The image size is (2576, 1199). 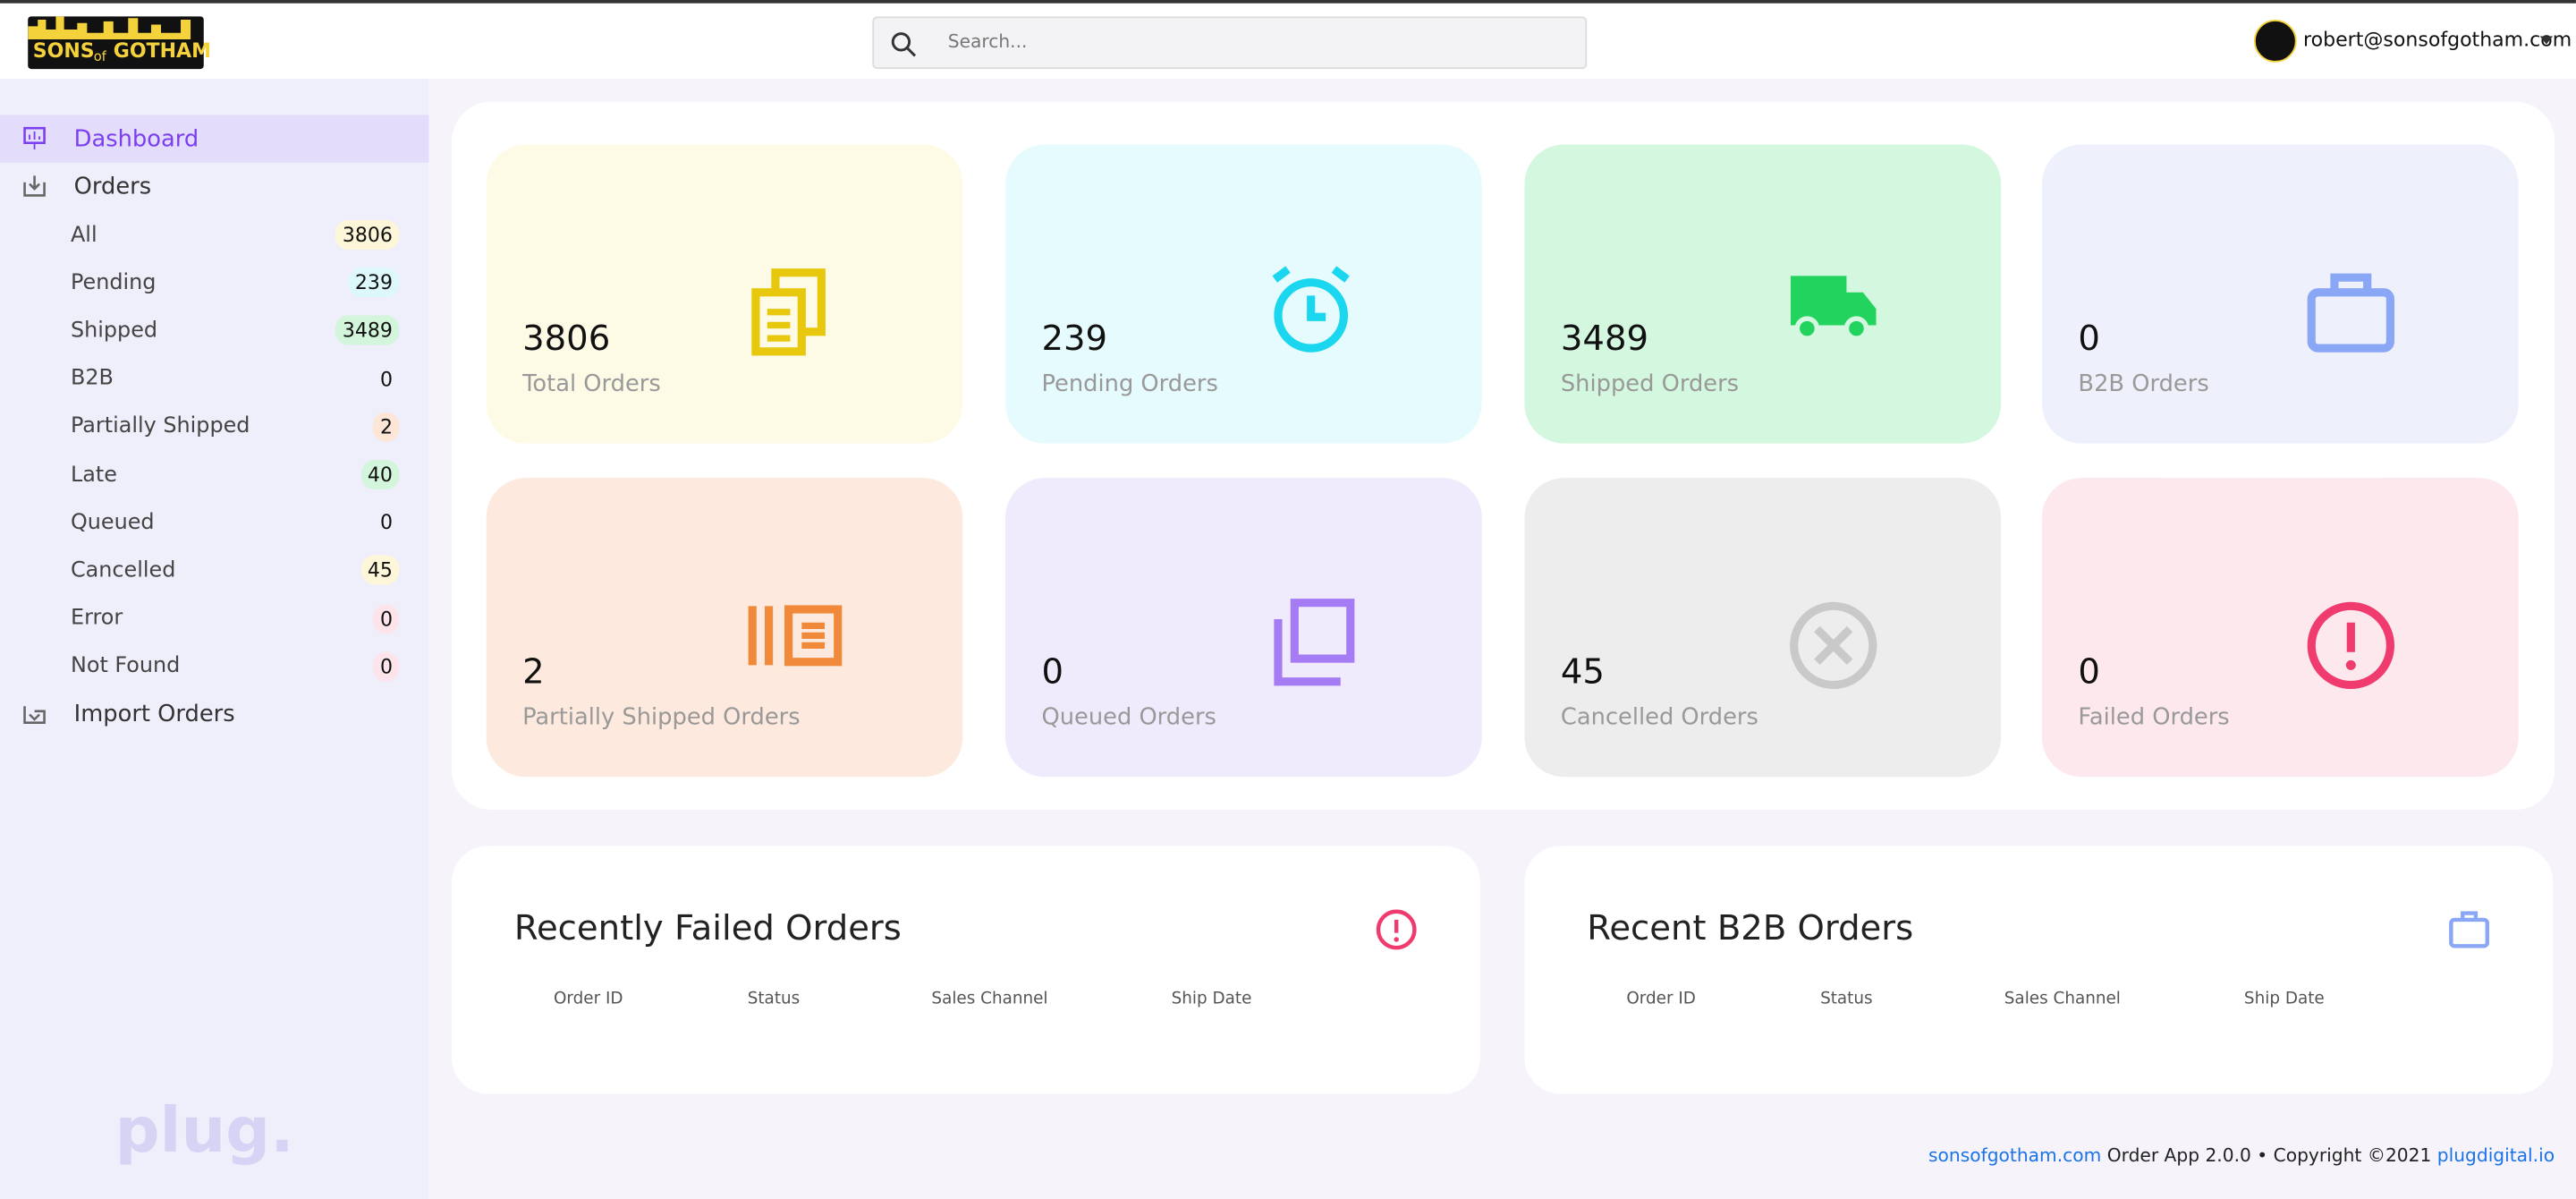 I want to click on dashboard-icon, so click(x=34, y=138).